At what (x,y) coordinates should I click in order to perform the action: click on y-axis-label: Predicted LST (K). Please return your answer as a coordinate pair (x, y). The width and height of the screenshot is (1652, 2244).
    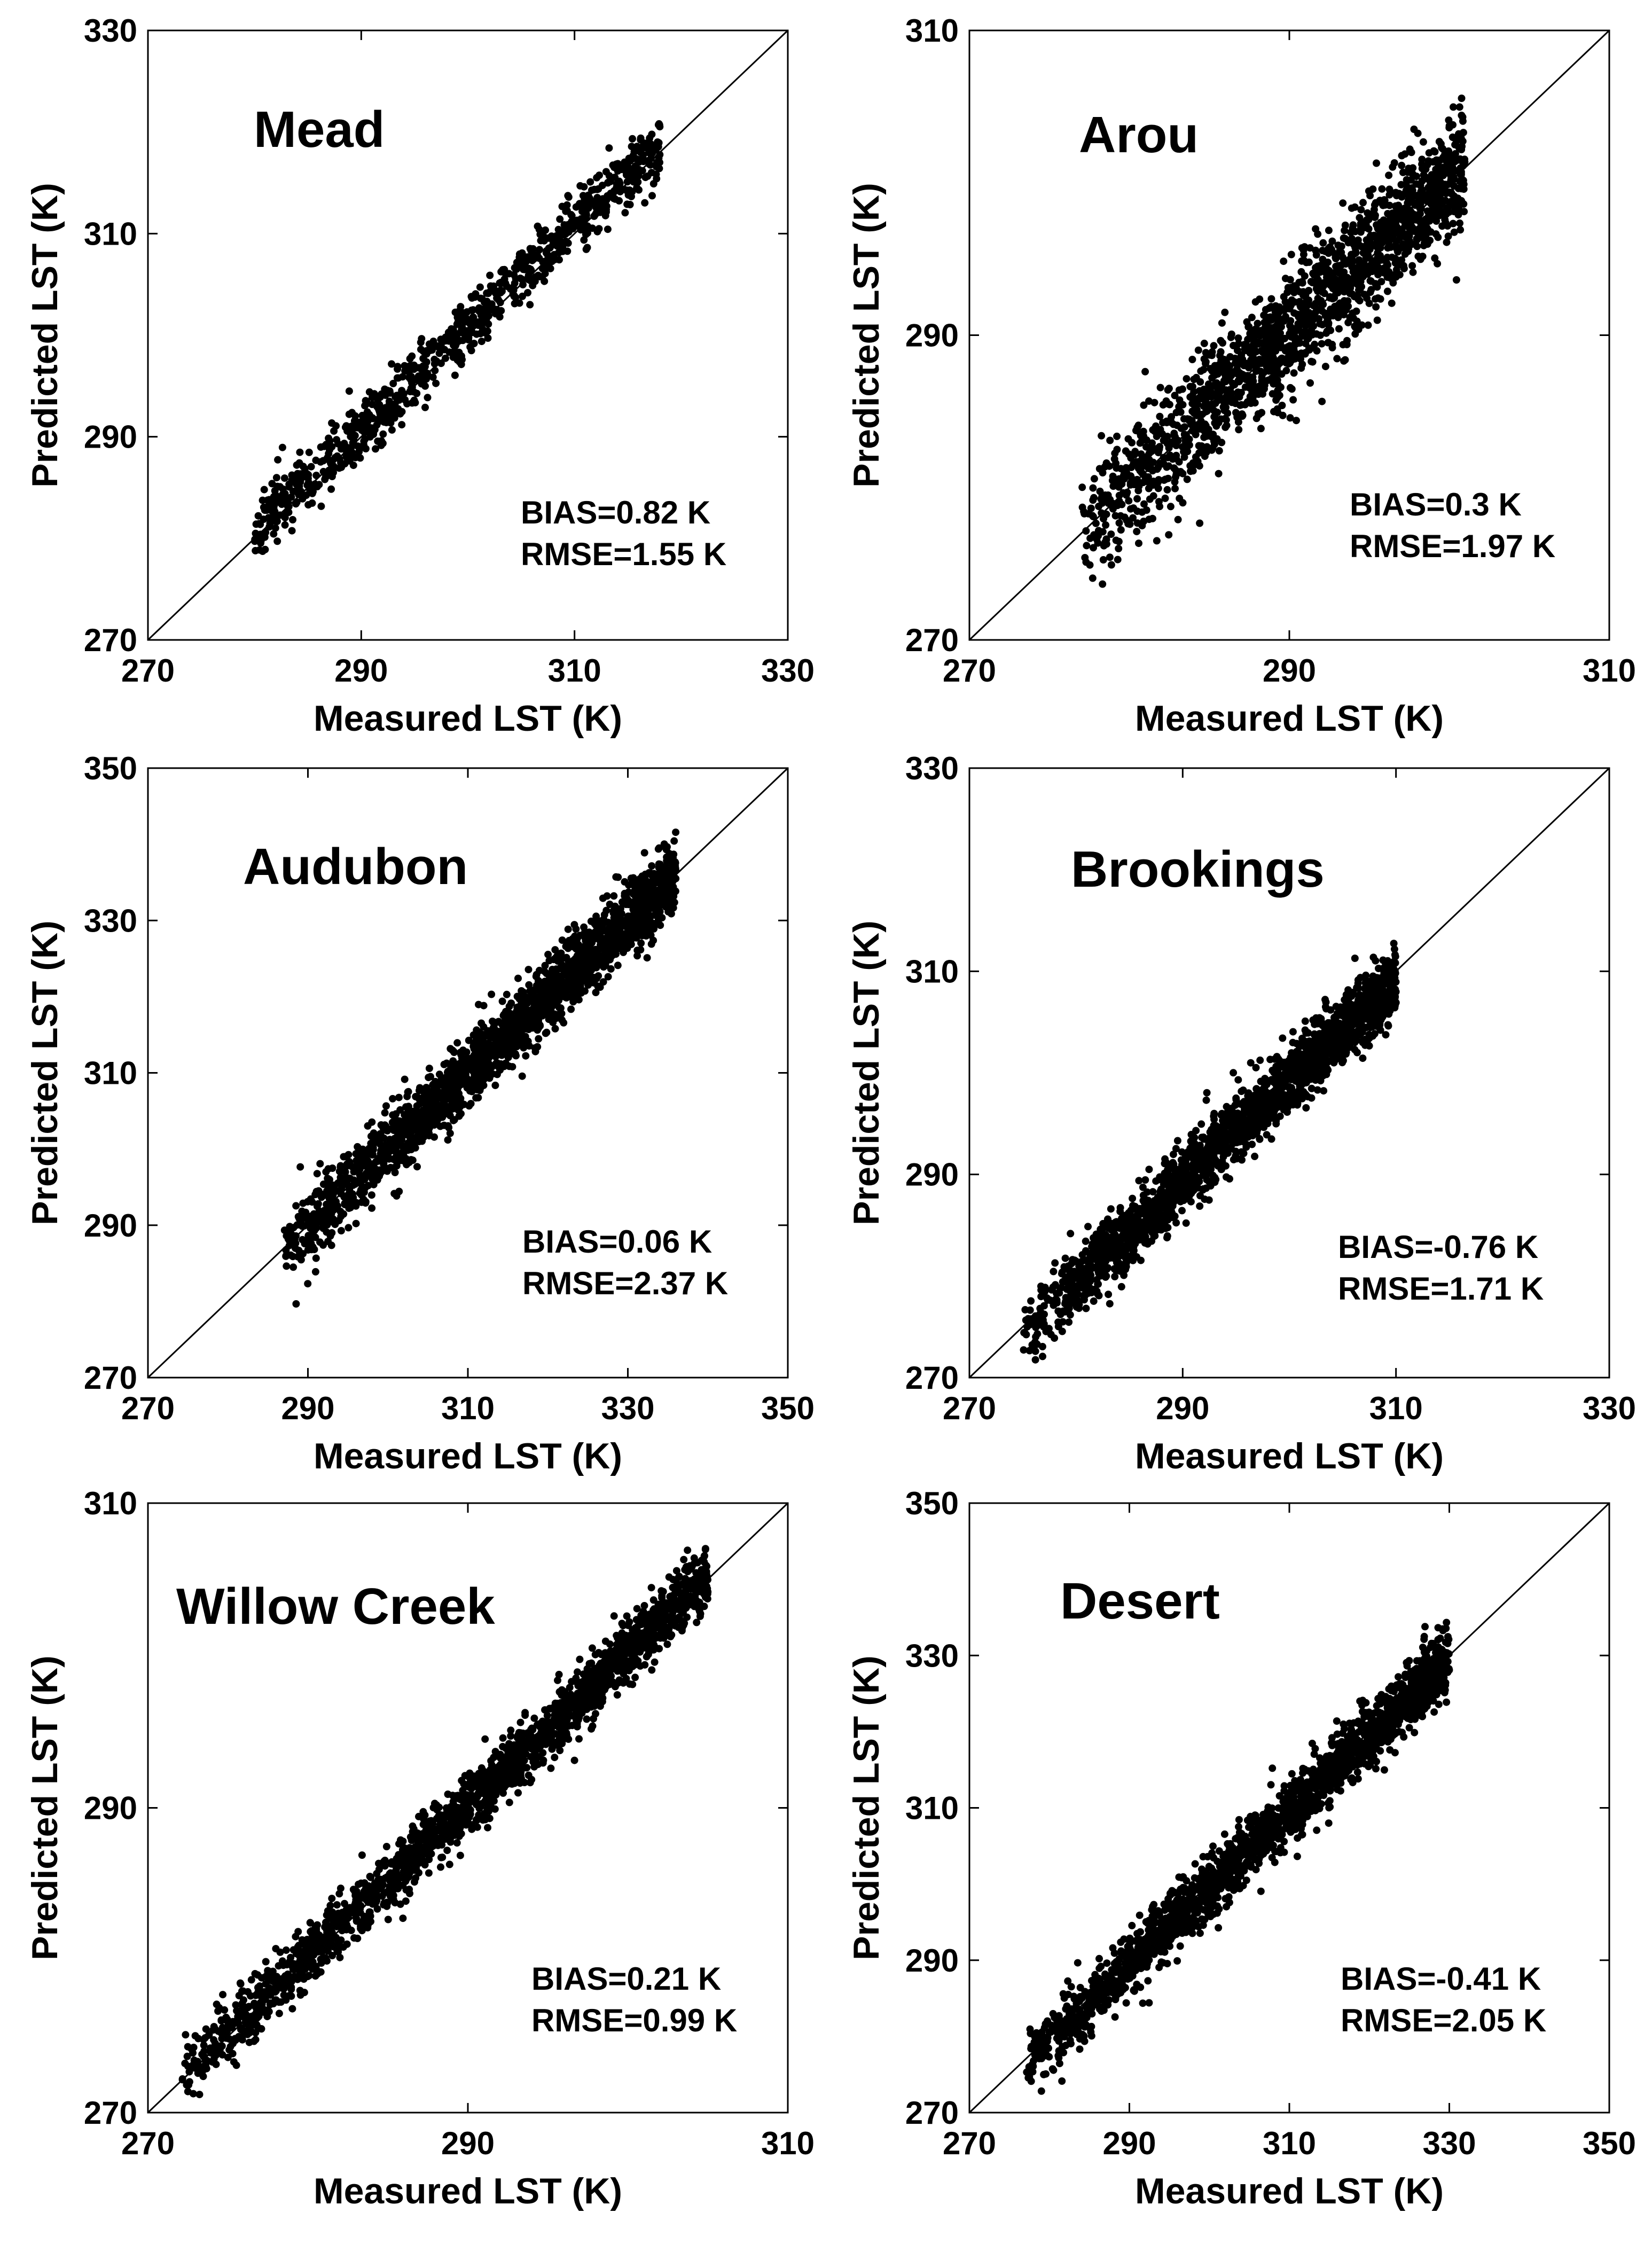
    Looking at the image, I should click on (45, 336).